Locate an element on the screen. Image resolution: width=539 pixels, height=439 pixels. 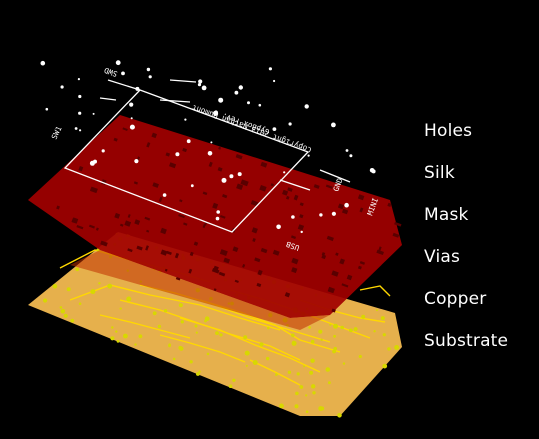
legend-holes-label: Holes is located at coordinates (448, 131).